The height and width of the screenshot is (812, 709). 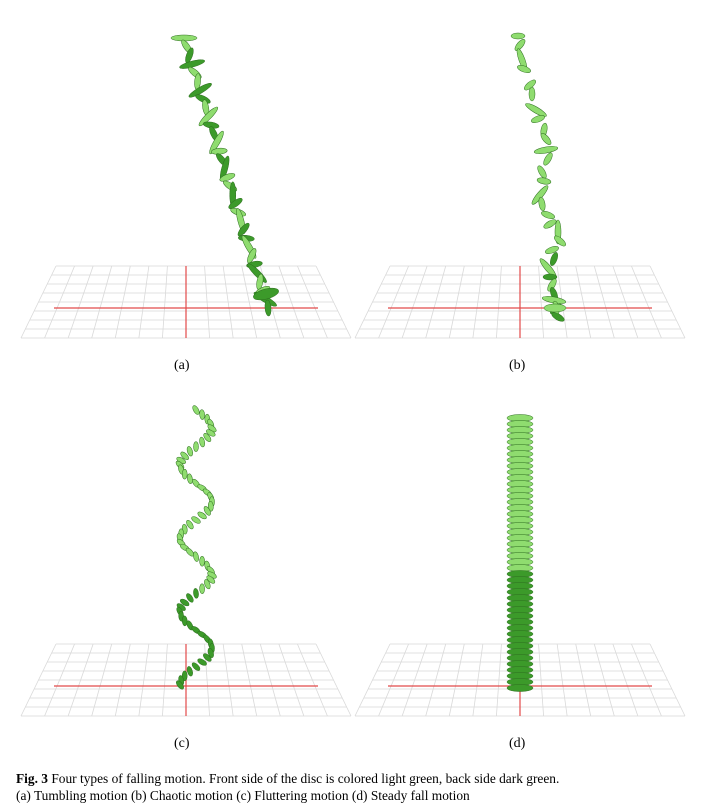 What do you see at coordinates (196, 547) in the screenshot?
I see `trajectory-fluttering` at bounding box center [196, 547].